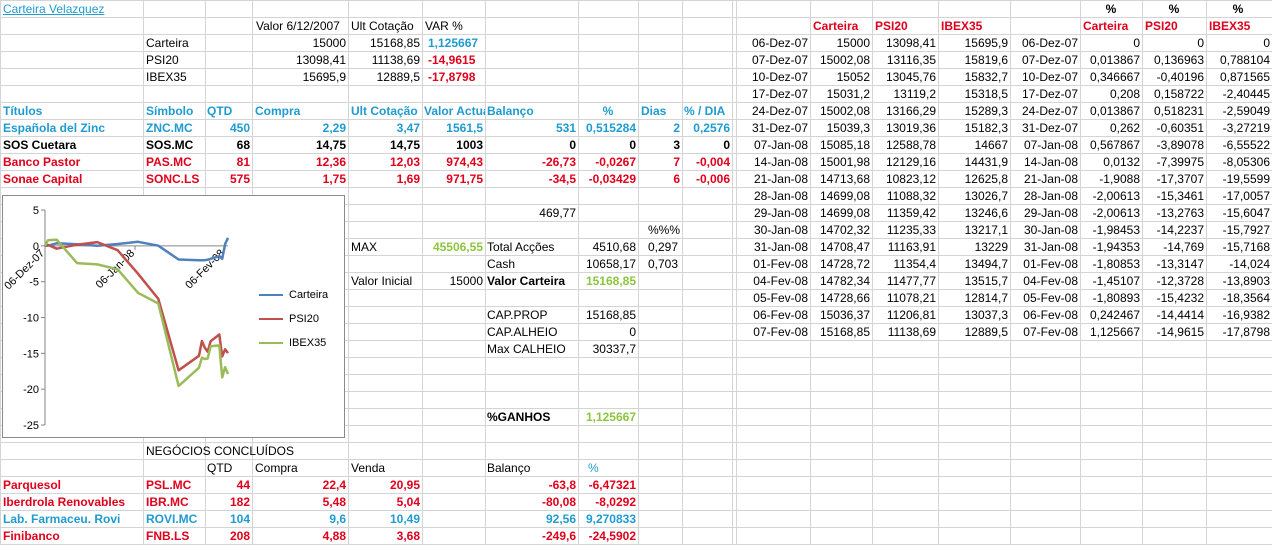 Image resolution: width=1272 pixels, height=545 pixels. Describe the element at coordinates (610, 417) in the screenshot. I see `ganhos-value: 1,125667` at that location.